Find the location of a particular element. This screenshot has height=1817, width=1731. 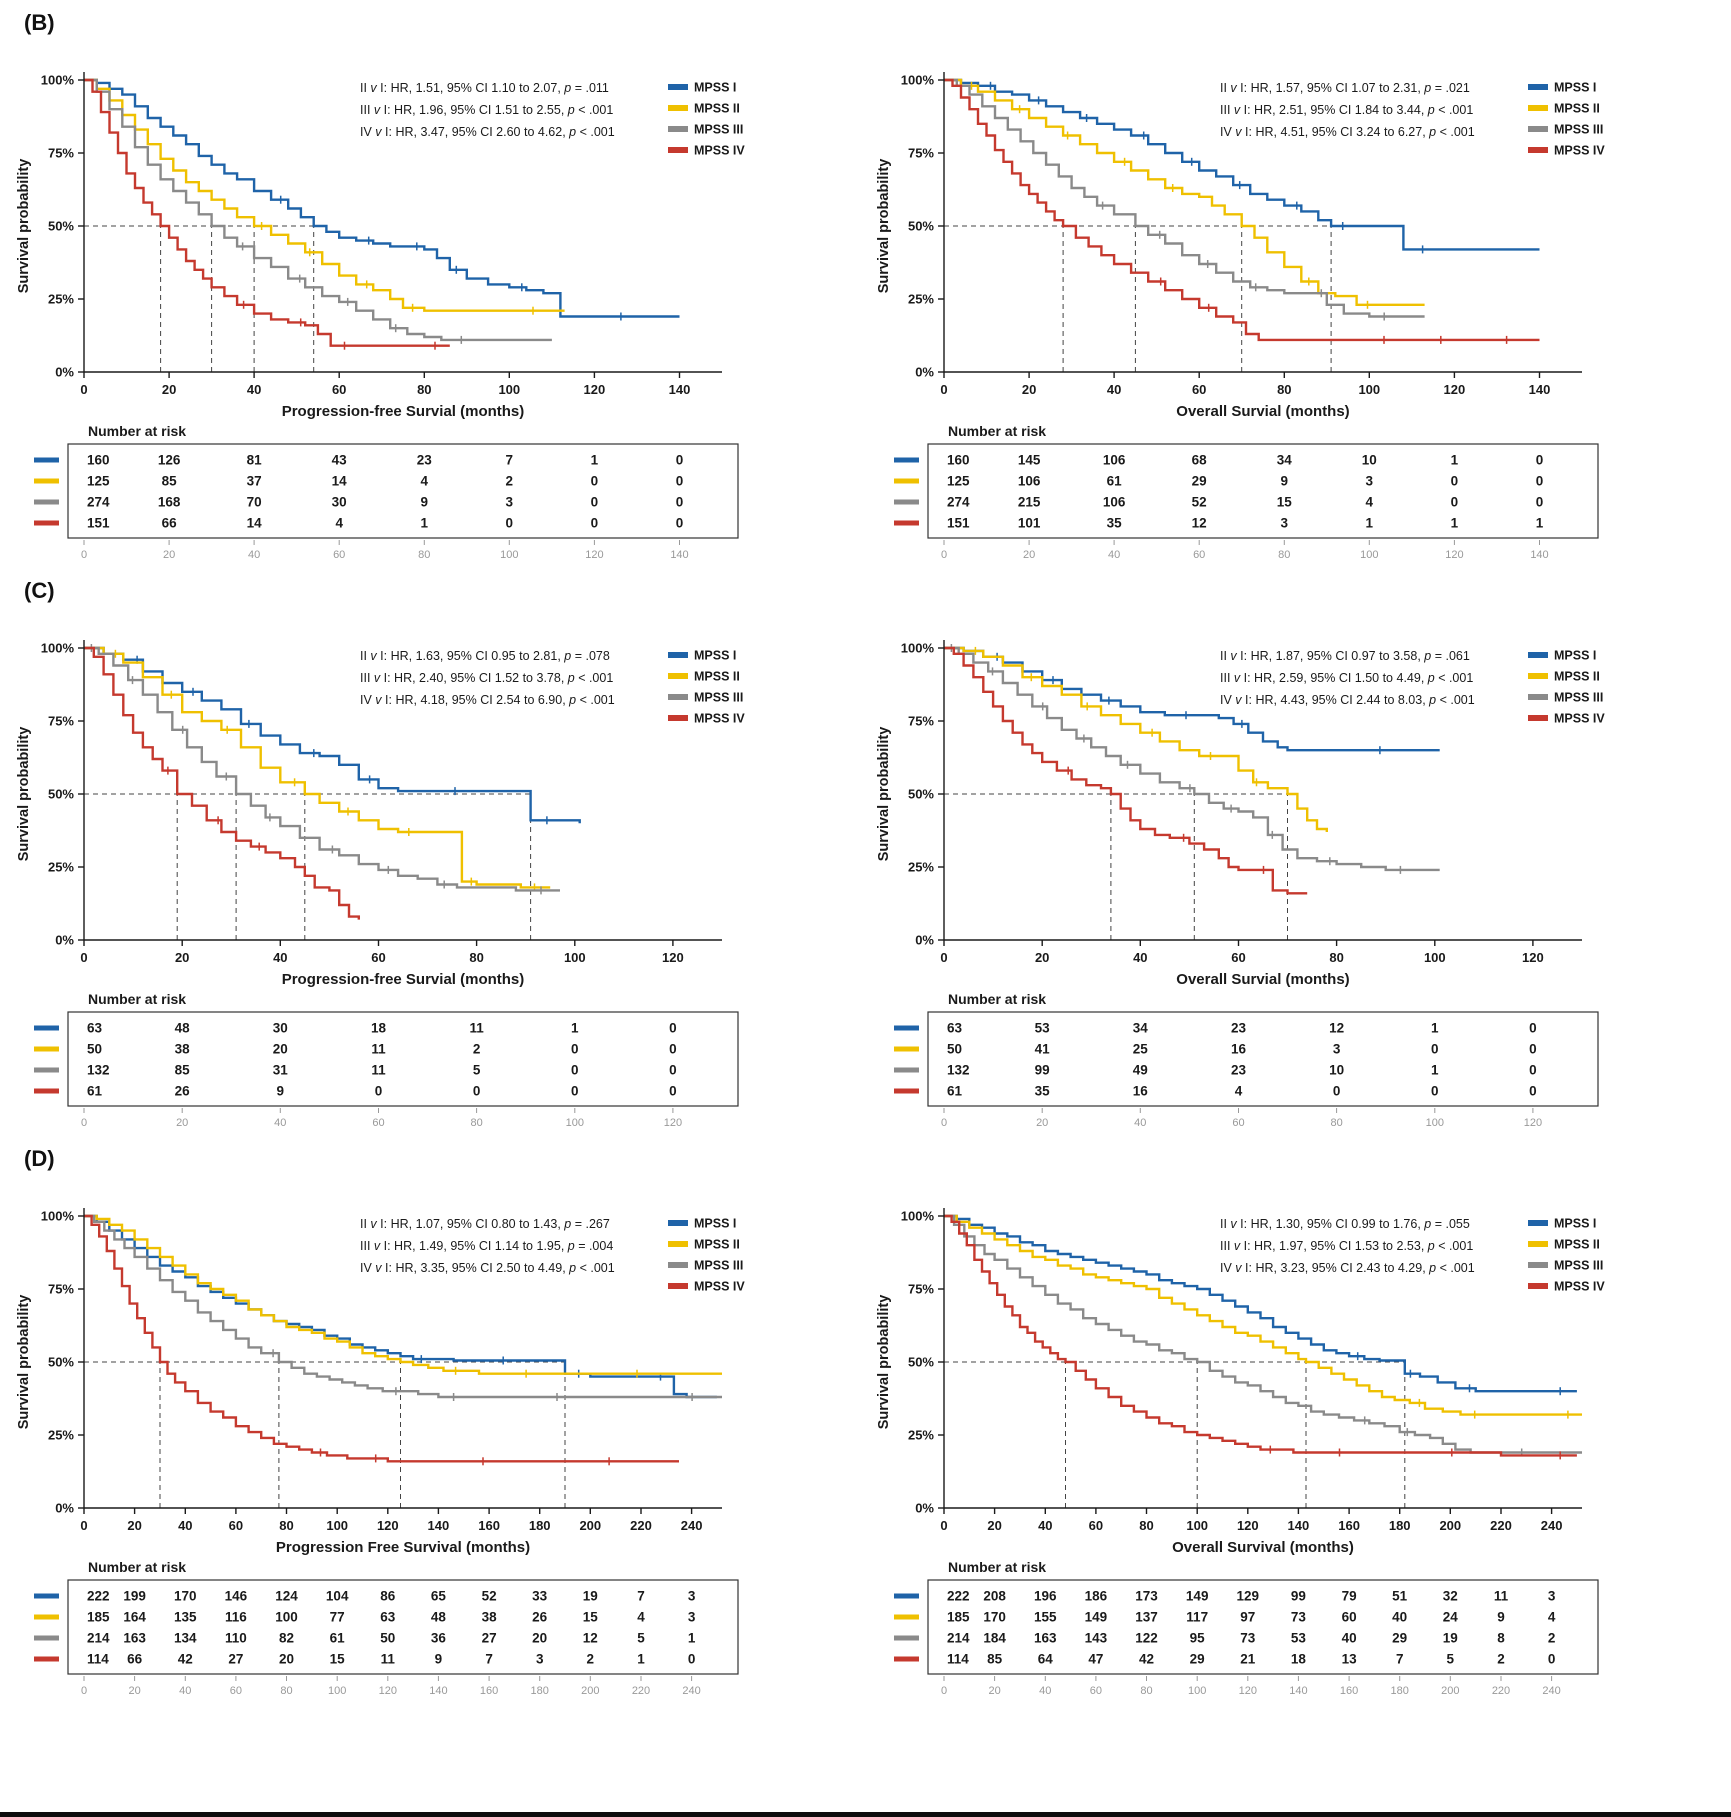

risk-count: 104 is located at coordinates (337, 1596).